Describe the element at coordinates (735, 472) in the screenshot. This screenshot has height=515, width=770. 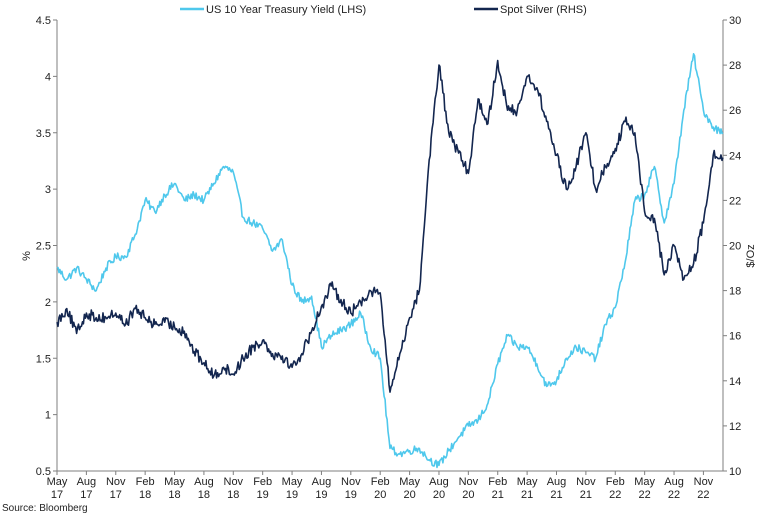
I see `y-right-tick-label: 10` at that location.